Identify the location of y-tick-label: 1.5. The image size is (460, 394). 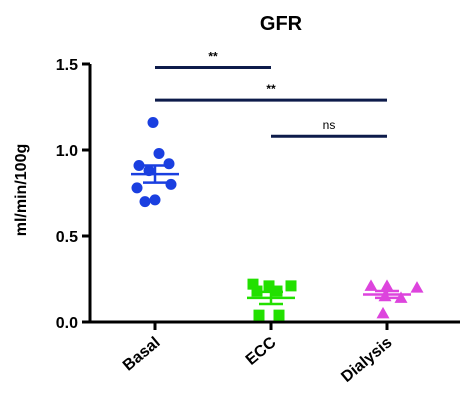
(67, 65).